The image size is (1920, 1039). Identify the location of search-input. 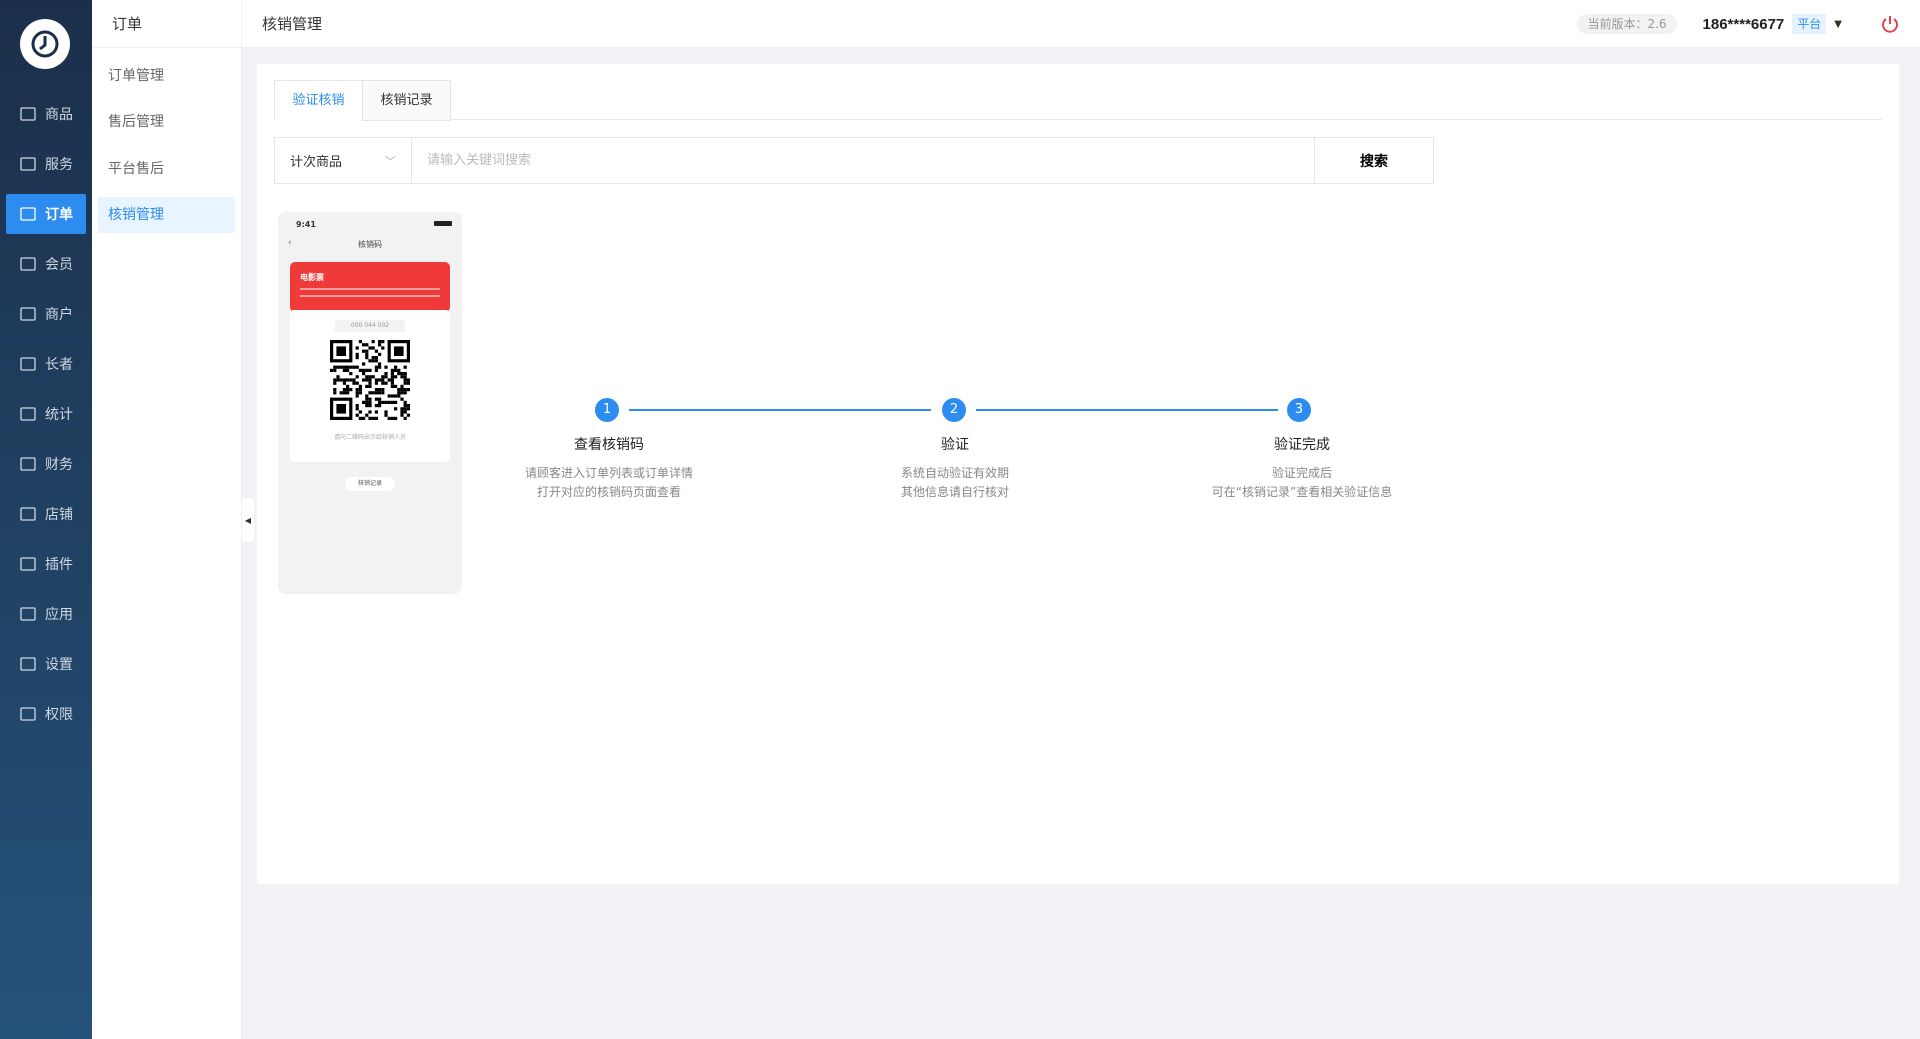
(863, 160).